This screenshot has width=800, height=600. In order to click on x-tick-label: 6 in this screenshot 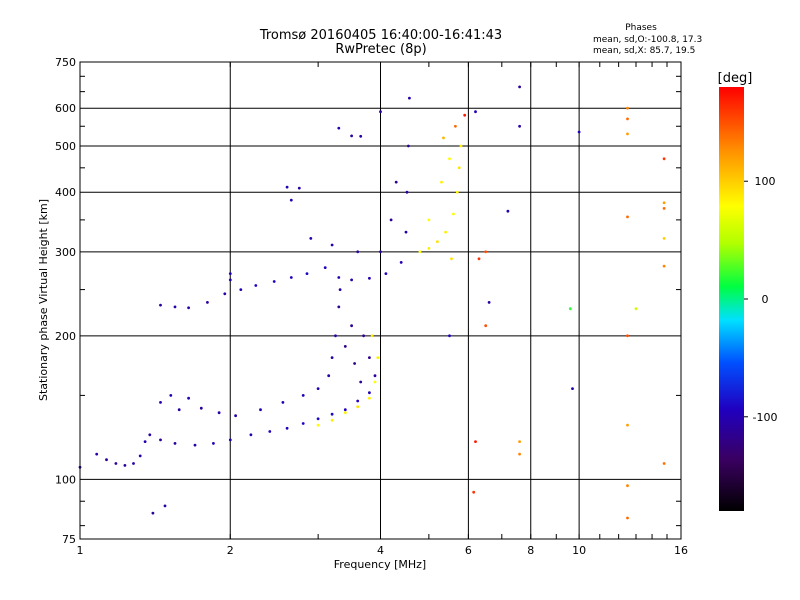, I will do `click(468, 550)`.